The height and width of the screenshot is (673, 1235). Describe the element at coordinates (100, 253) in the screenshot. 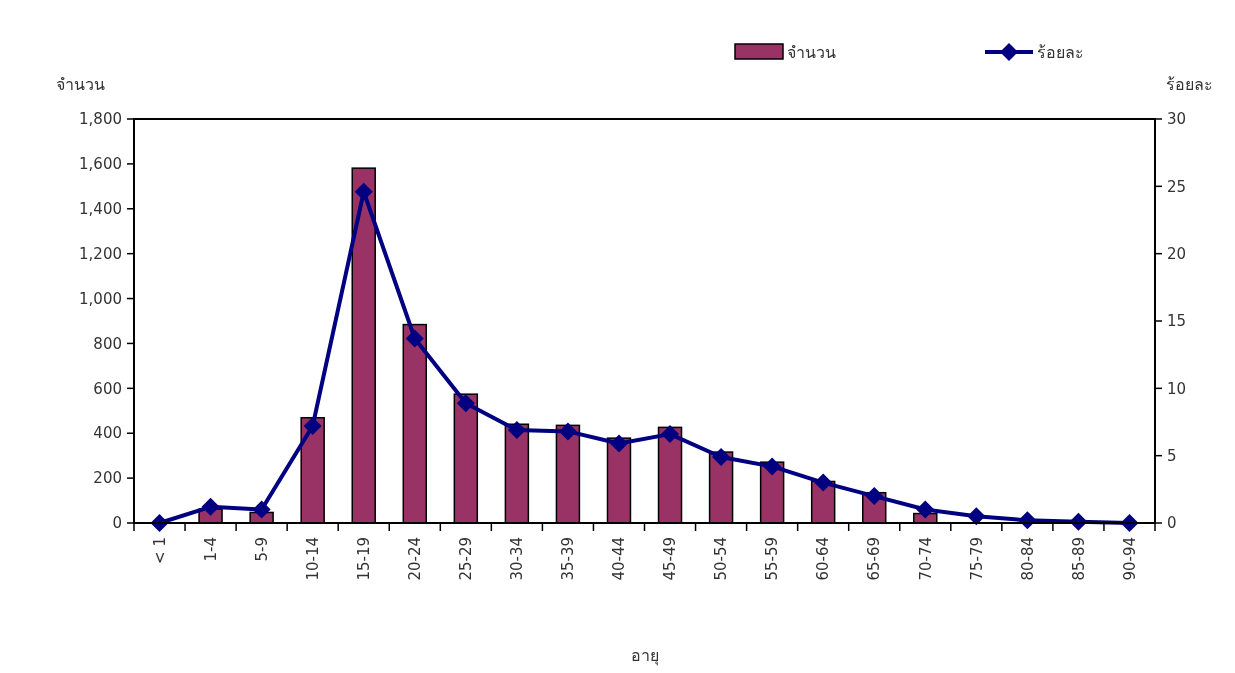

I see `y-tick-label: 1,200` at that location.